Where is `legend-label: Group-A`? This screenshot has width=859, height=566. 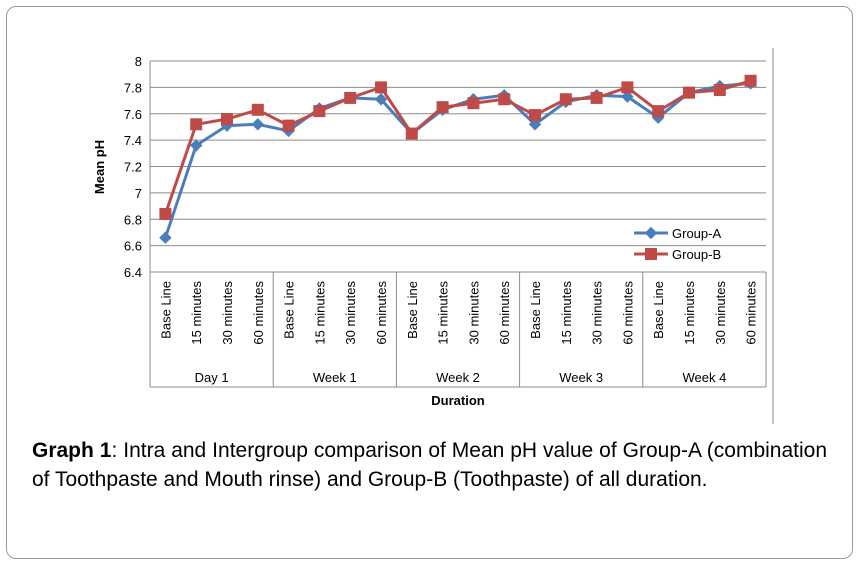 legend-label: Group-A is located at coordinates (696, 233).